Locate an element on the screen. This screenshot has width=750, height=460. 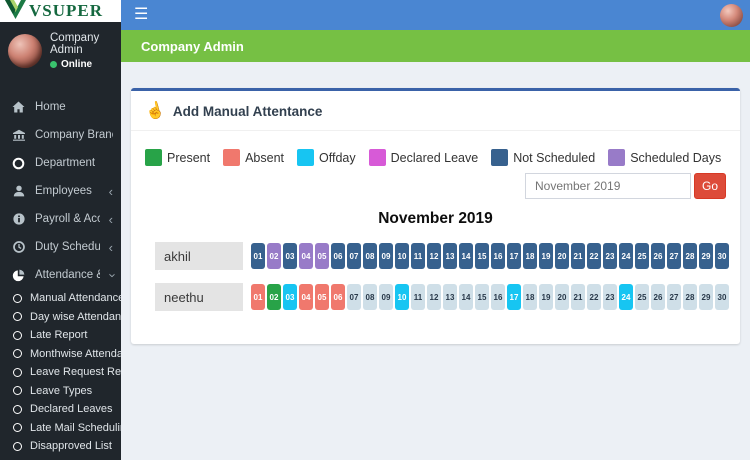
user-icon is located at coordinates (18, 191).